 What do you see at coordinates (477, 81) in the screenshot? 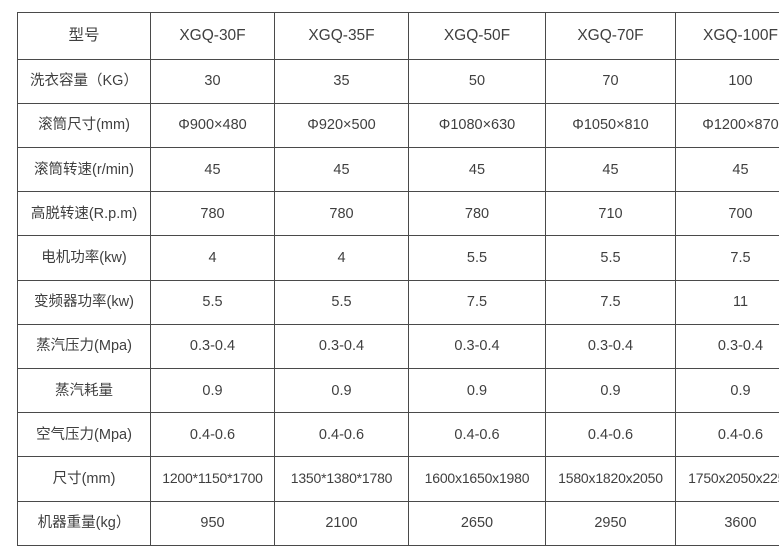
I see `cell-capacity-3: 50` at bounding box center [477, 81].